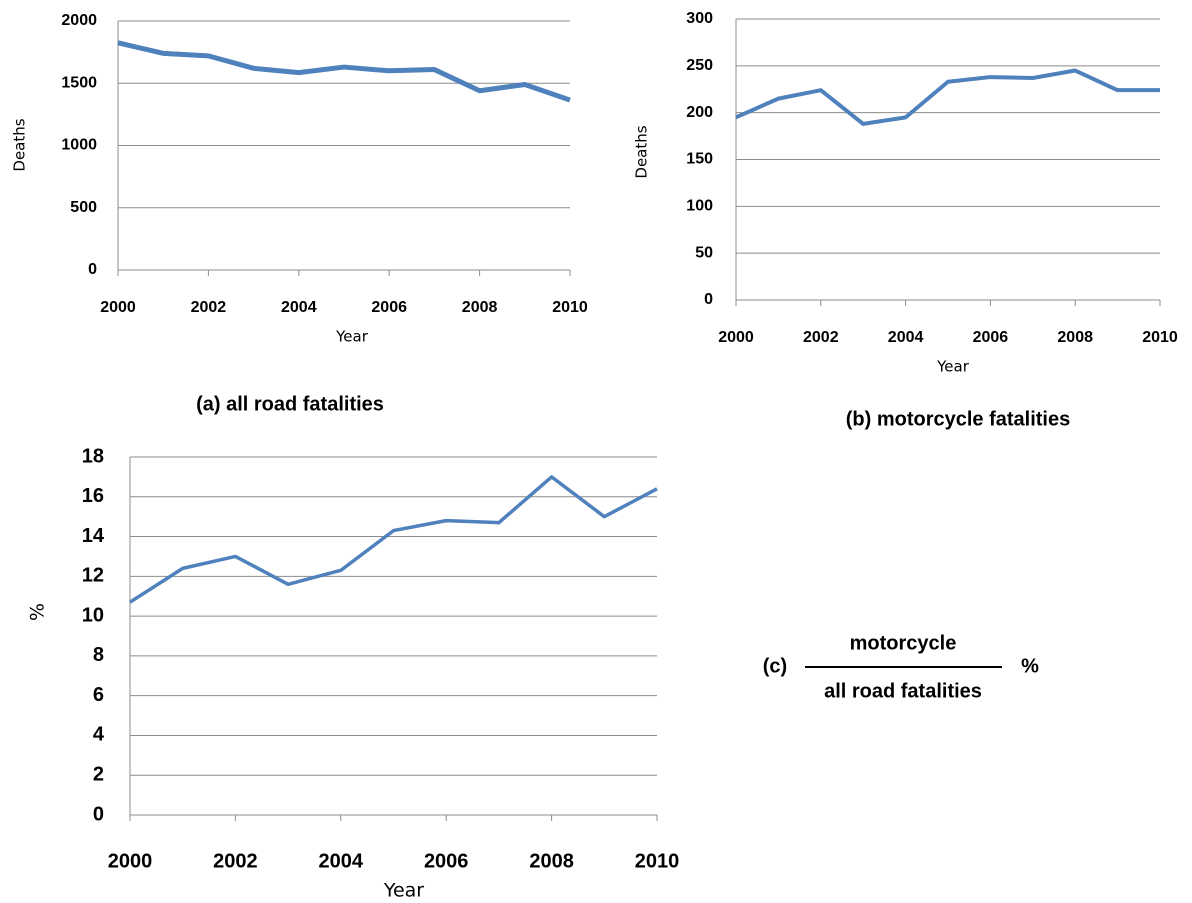 This screenshot has height=903, width=1192. I want to click on y-tick-label: 6, so click(98, 695).